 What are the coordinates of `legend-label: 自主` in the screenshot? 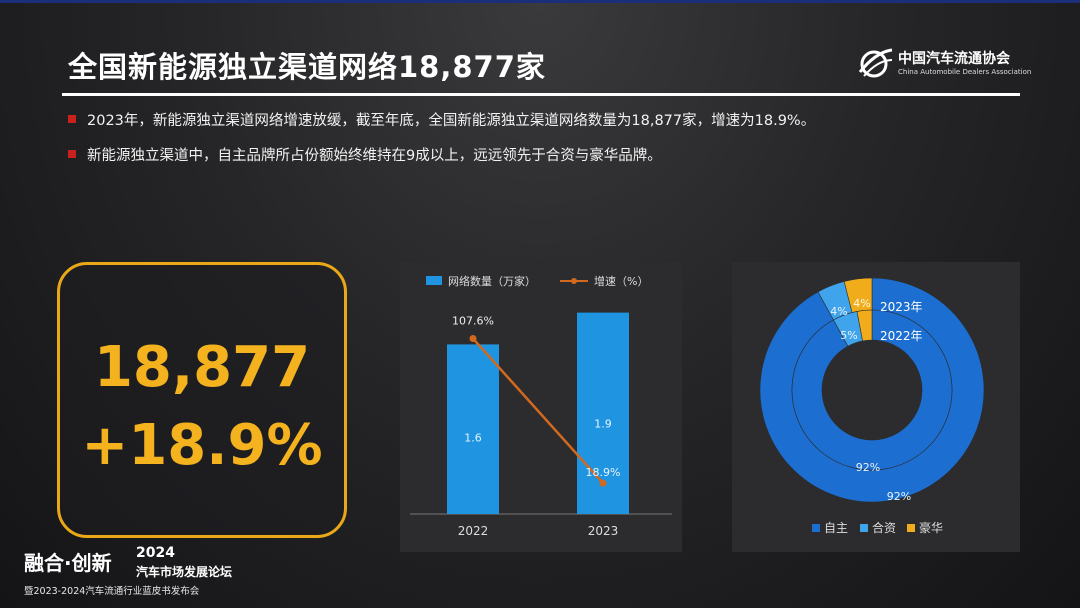 It's located at (836, 528).